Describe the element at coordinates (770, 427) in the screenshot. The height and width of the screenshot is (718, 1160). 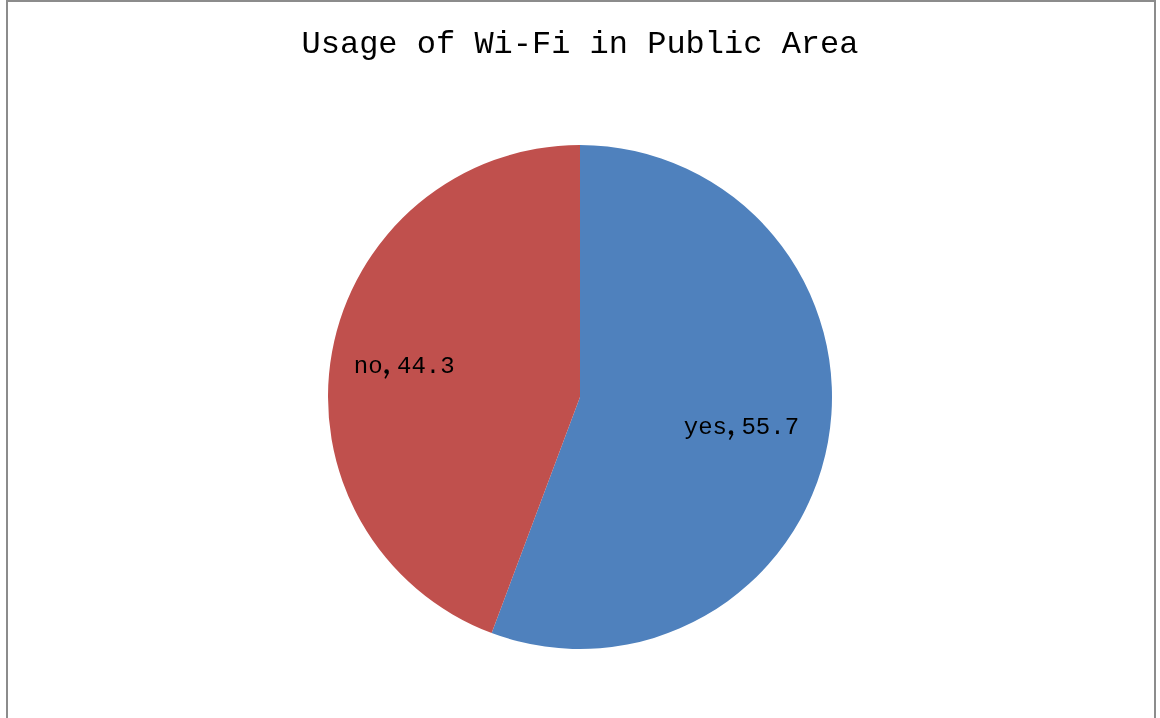
I see `data-label: 55.7` at that location.